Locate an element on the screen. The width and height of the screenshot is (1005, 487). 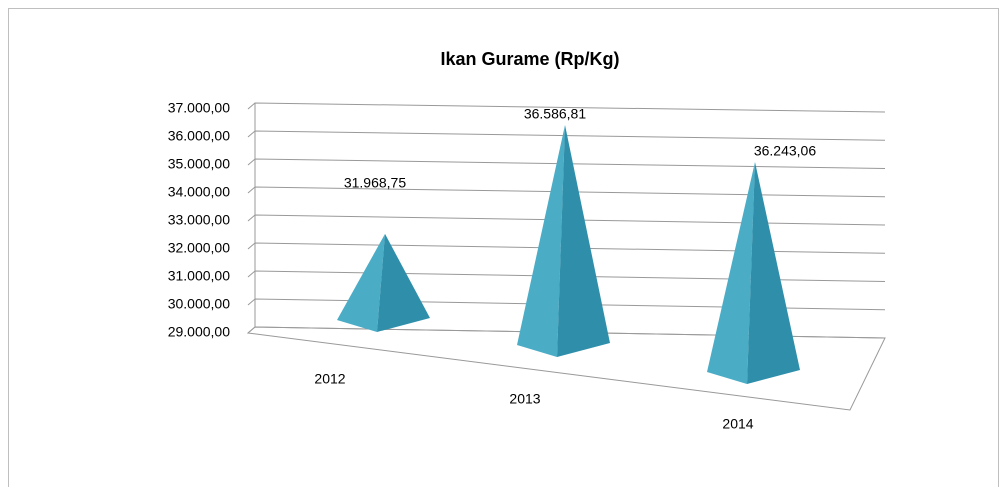
value-label: 36.586,81 is located at coordinates (555, 114).